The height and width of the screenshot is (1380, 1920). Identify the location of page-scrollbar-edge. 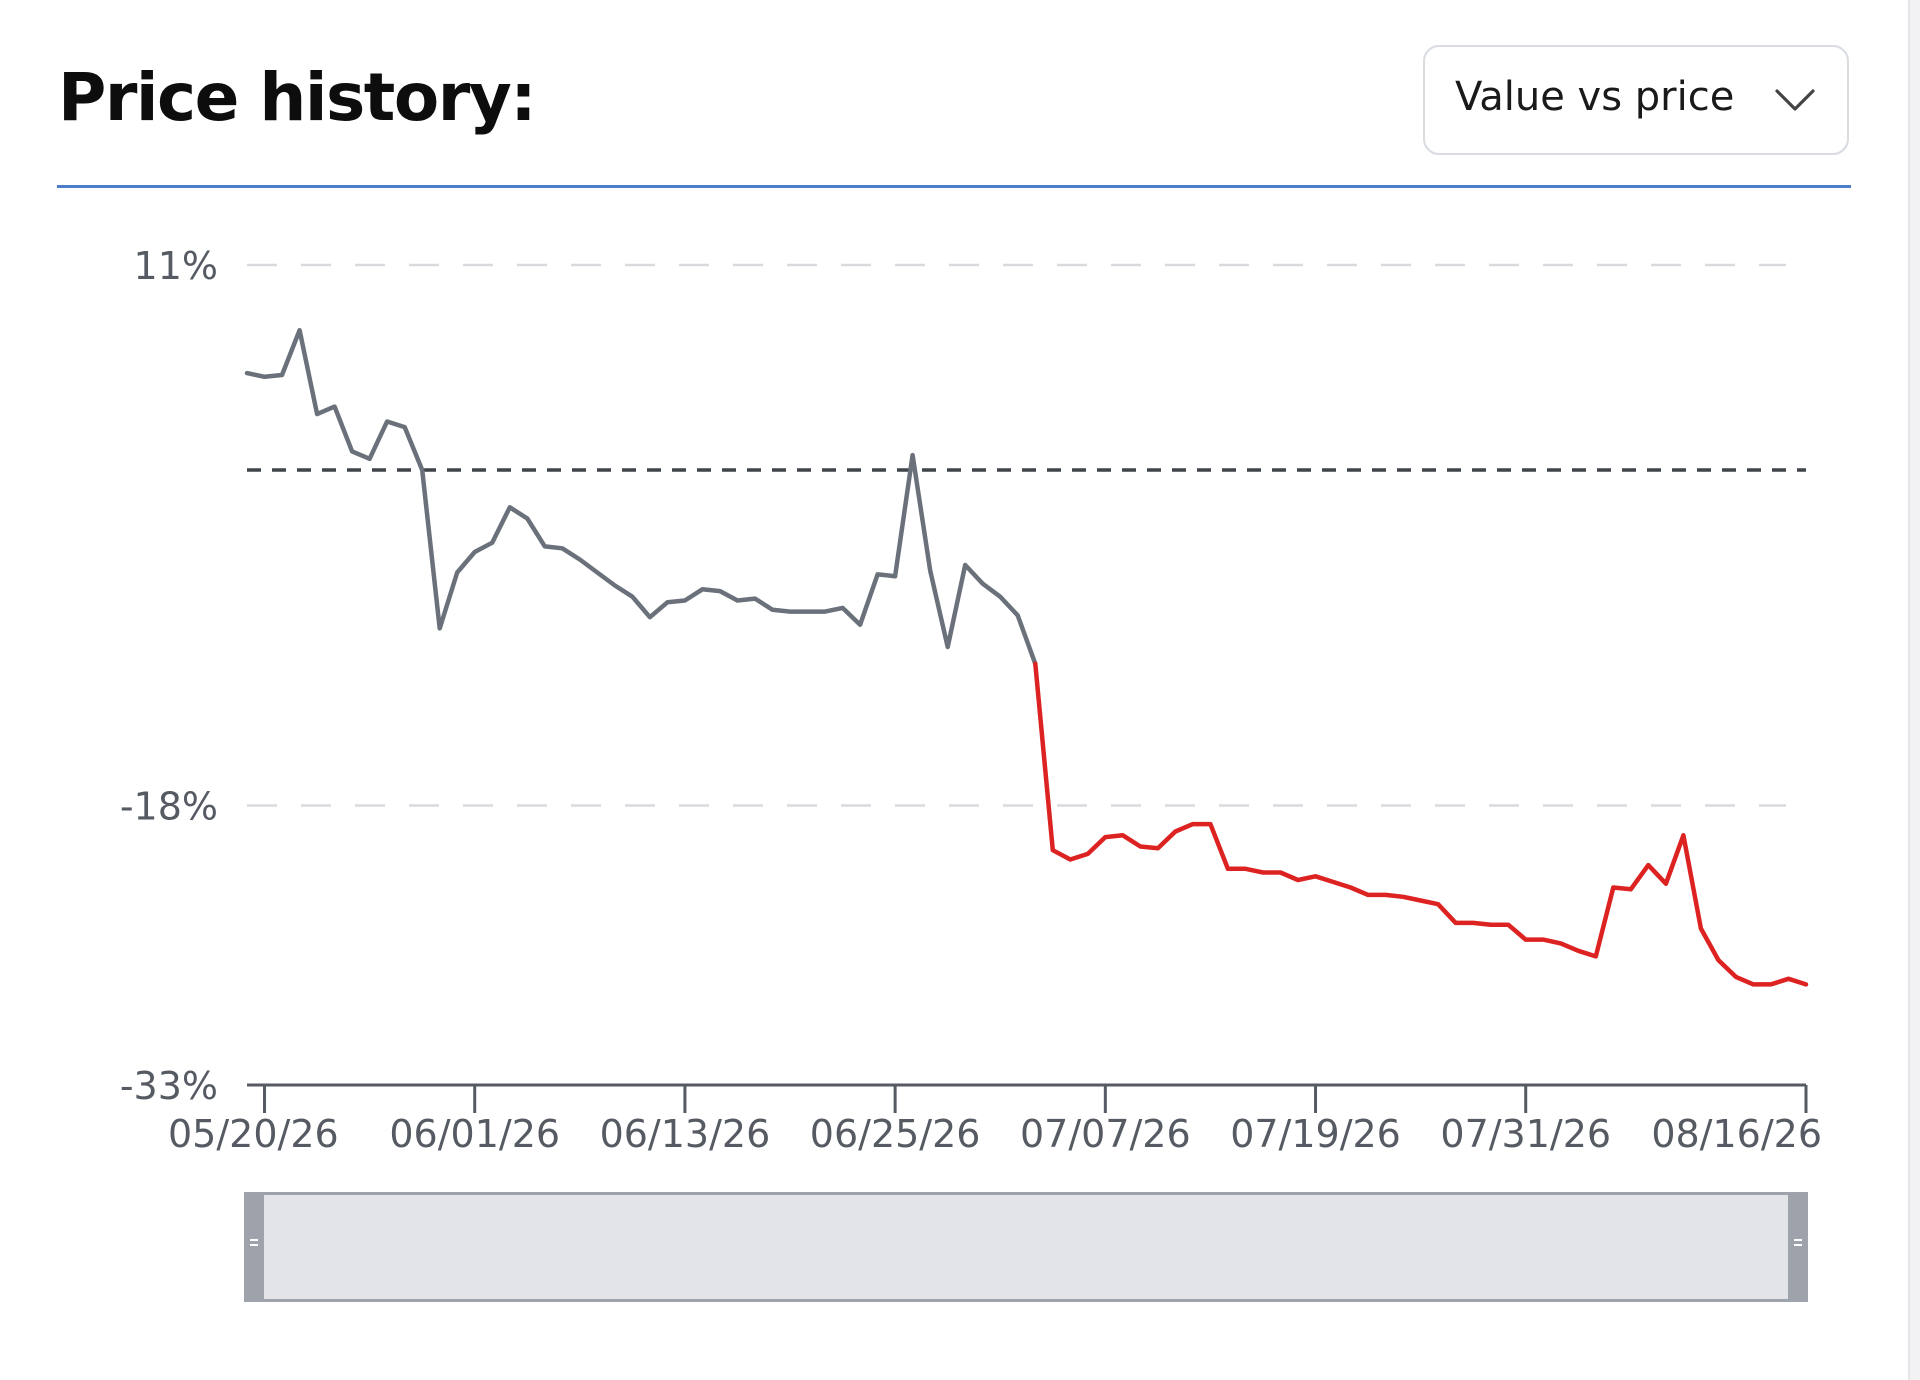
(1914, 690).